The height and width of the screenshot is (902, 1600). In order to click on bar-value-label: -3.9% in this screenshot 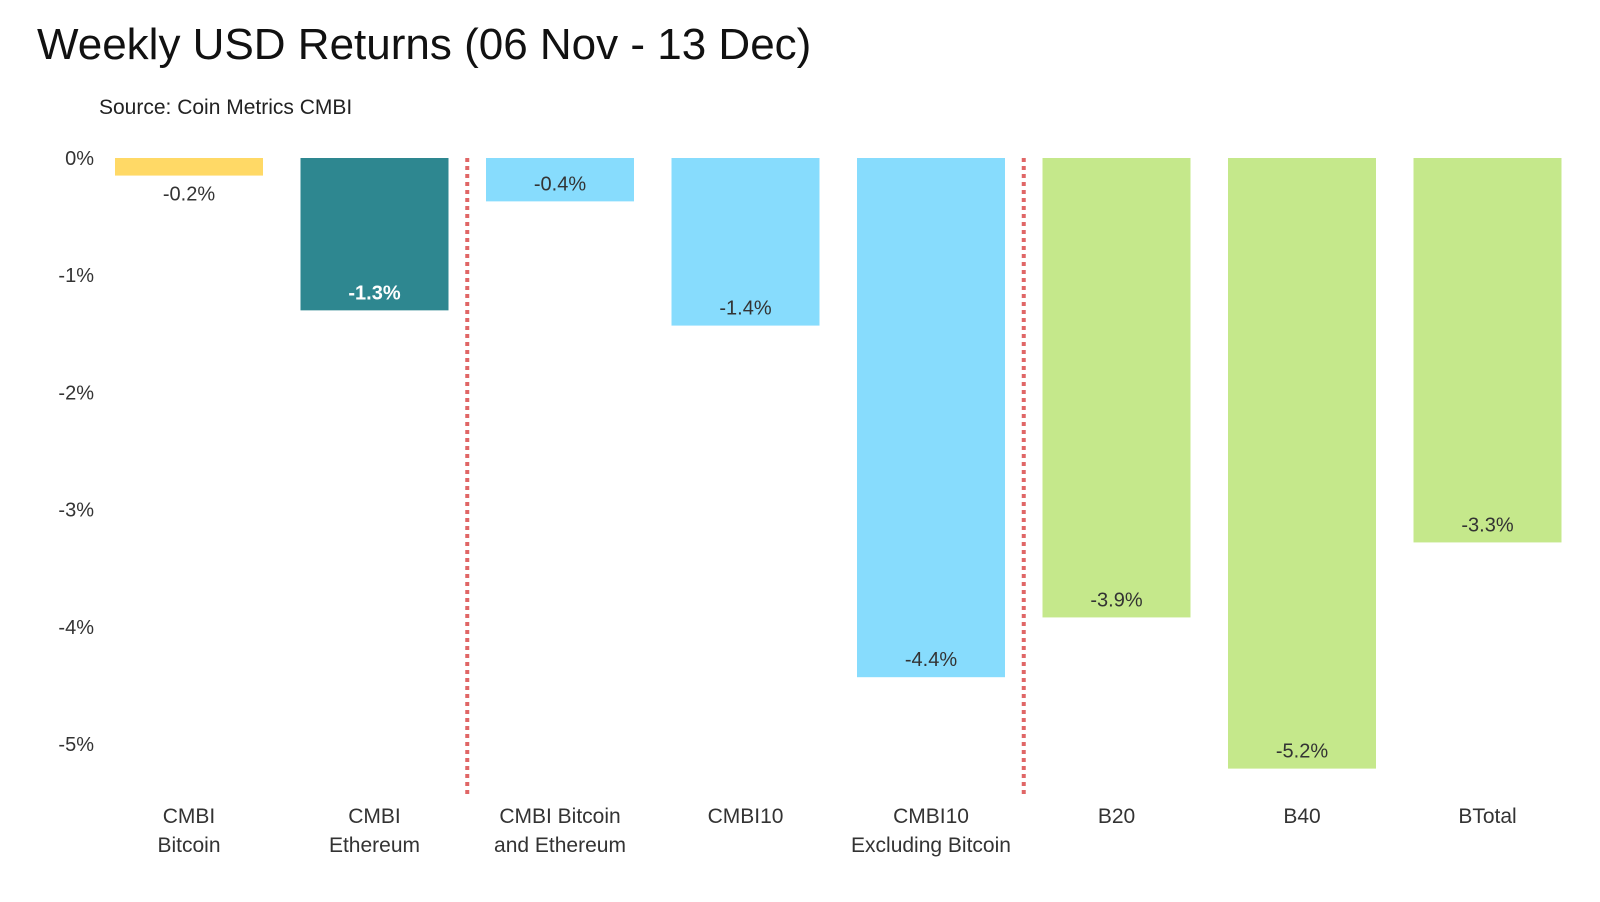, I will do `click(1116, 600)`.